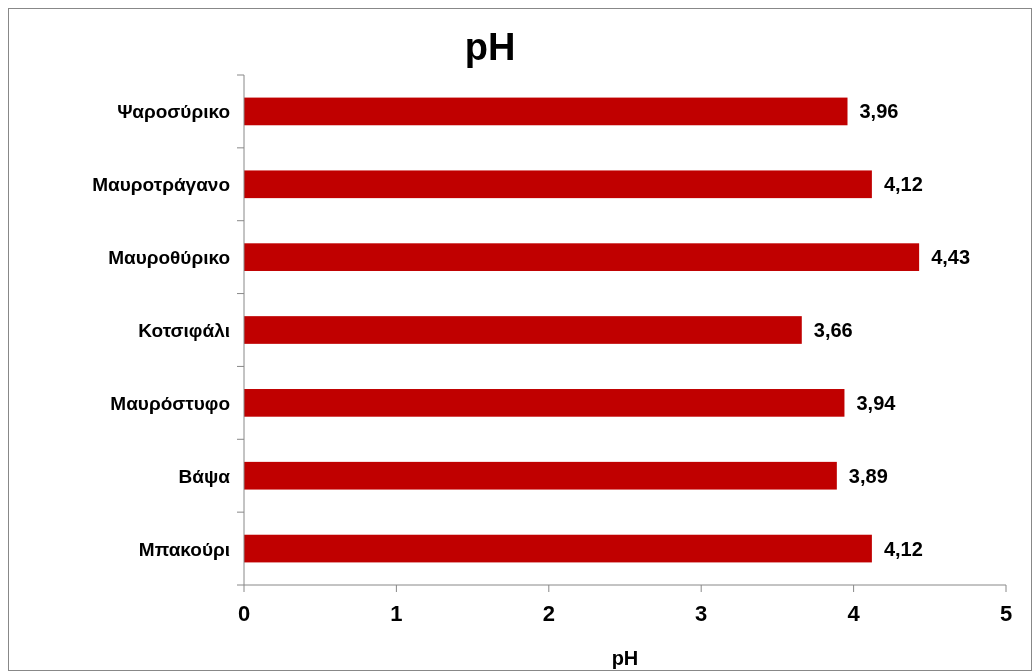 This screenshot has height=671, width=1032. I want to click on chart-title: pH, so click(490, 47).